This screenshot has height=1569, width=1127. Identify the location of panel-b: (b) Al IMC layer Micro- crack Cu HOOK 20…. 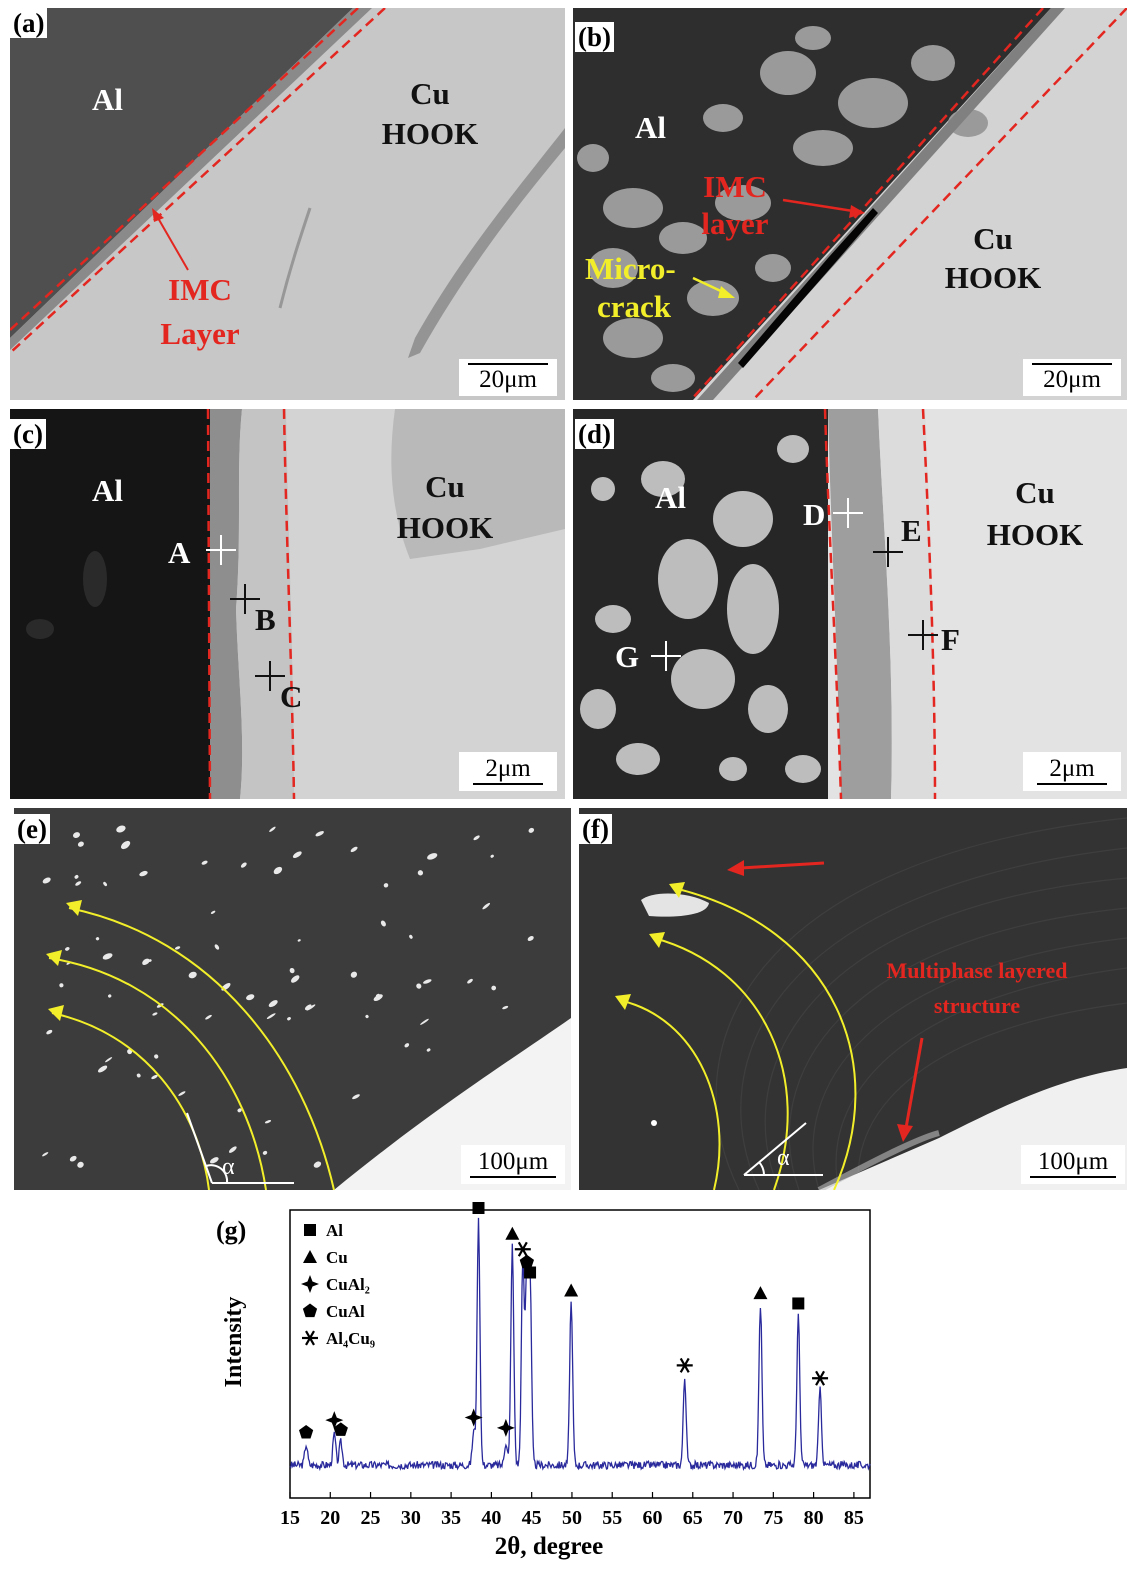
(850, 204).